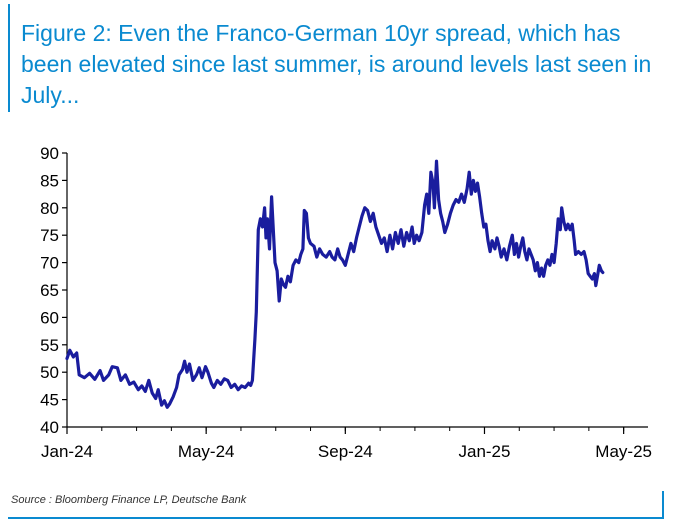 This screenshot has height=531, width=676. Describe the element at coordinates (67, 451) in the screenshot. I see `x-tick-label: Jan-24` at that location.